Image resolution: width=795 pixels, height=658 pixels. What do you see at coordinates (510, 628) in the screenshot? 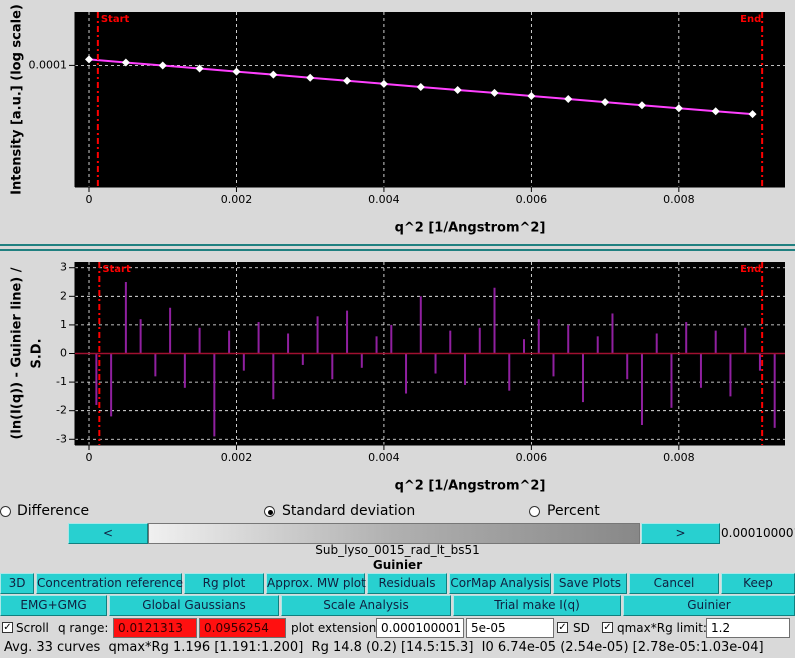
I see `step-input: 5e-05` at bounding box center [510, 628].